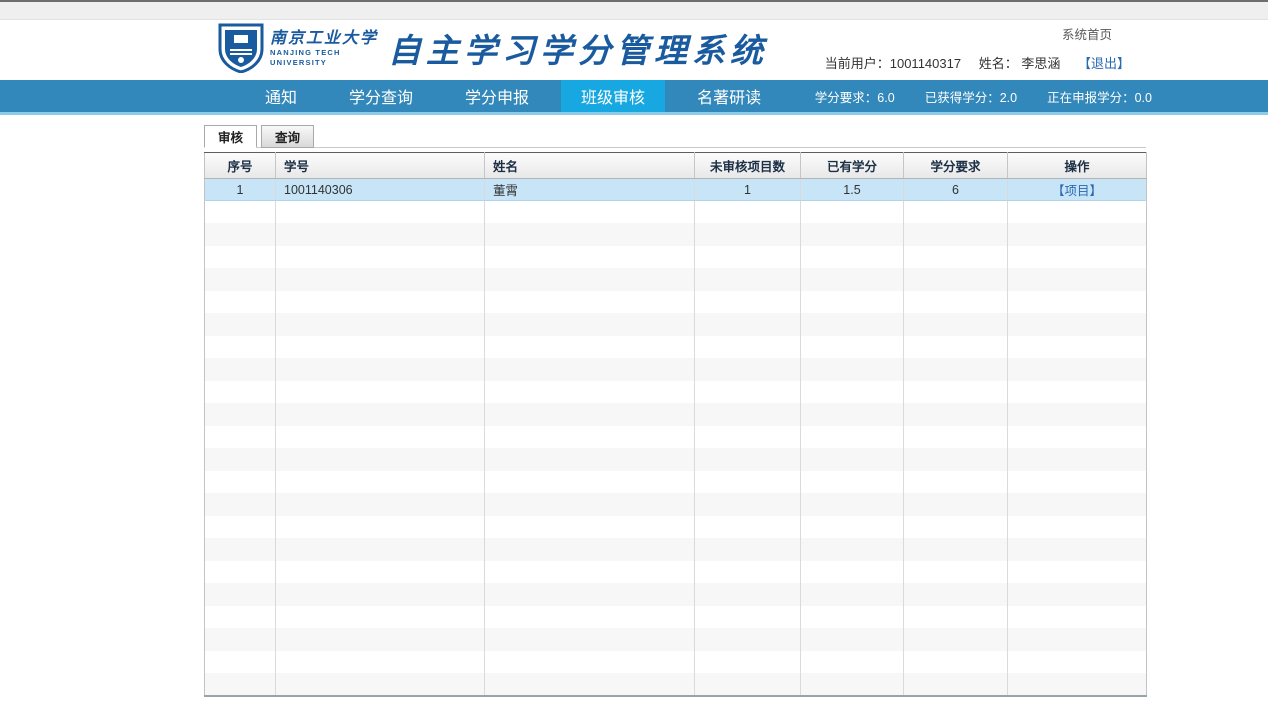  What do you see at coordinates (380, 189) in the screenshot?
I see `cell-student-id: 1001140306` at bounding box center [380, 189].